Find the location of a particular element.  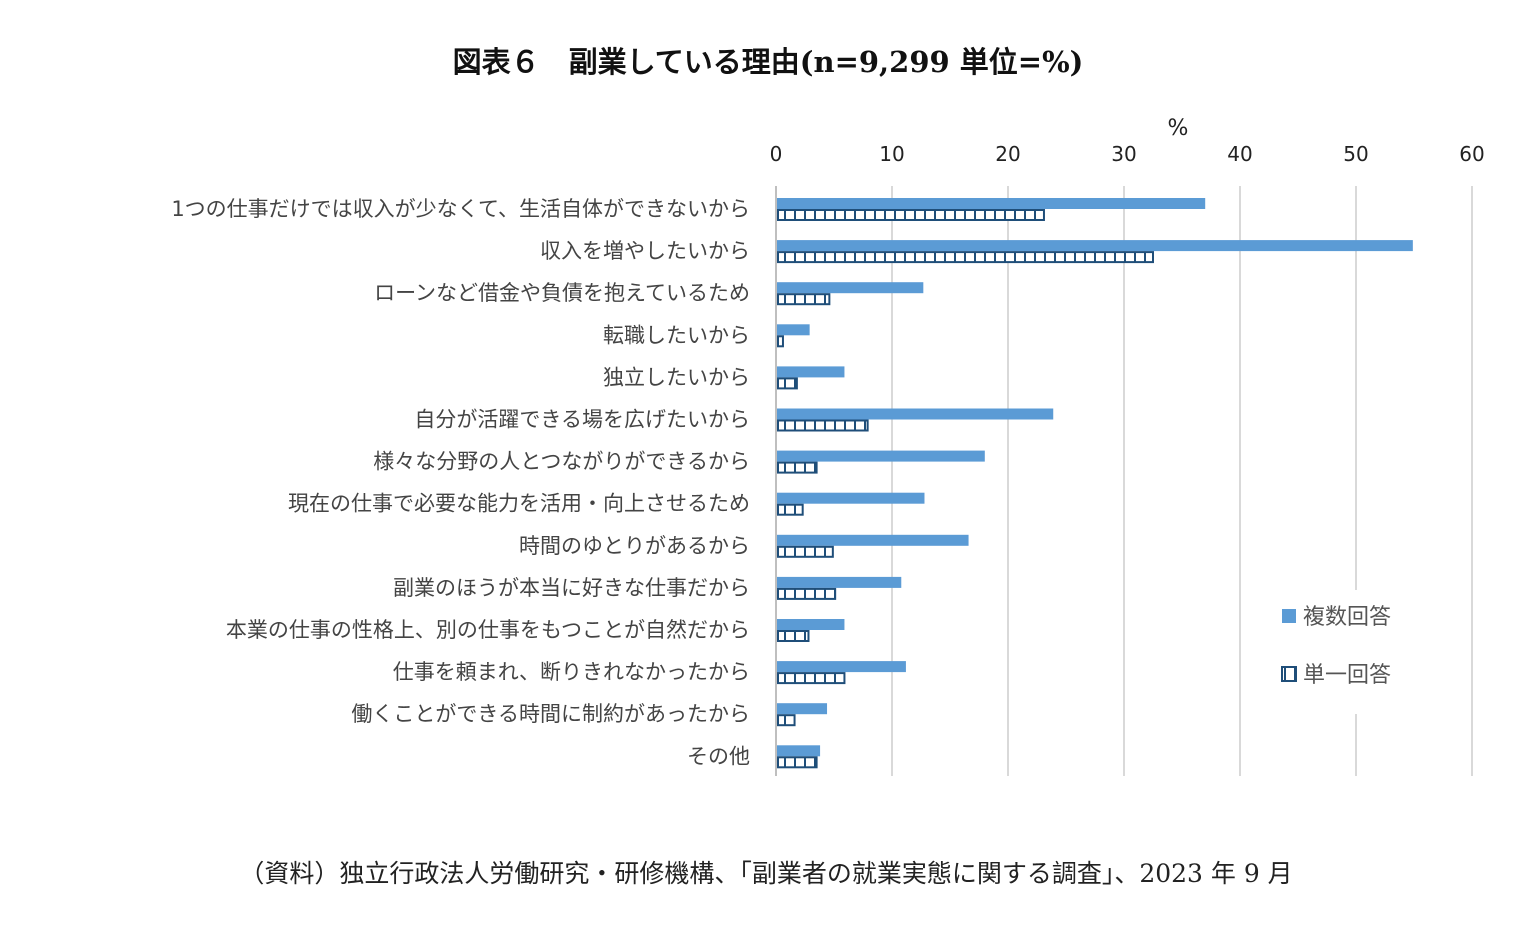

category-label: 転職したいから is located at coordinates (676, 335).